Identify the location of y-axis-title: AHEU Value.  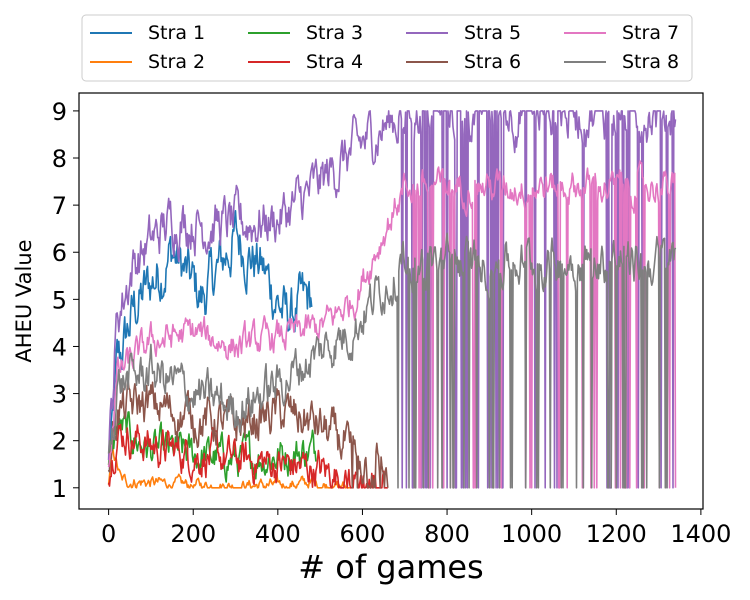
(24, 300).